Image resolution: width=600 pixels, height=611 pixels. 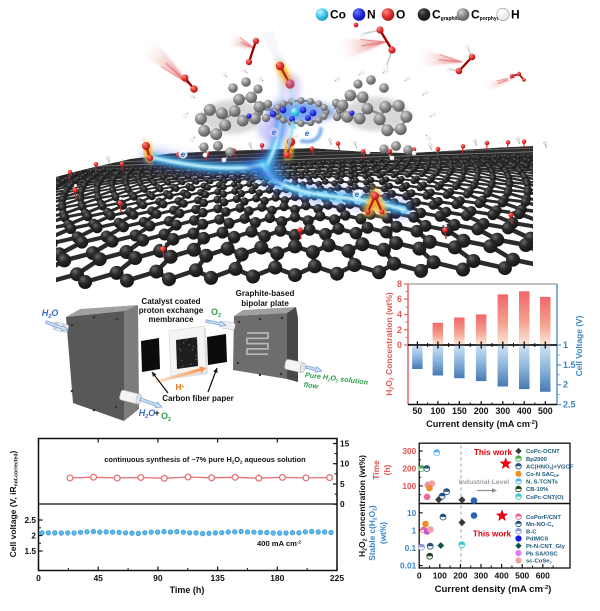 I want to click on svg-text: H, so click(x=515, y=15).